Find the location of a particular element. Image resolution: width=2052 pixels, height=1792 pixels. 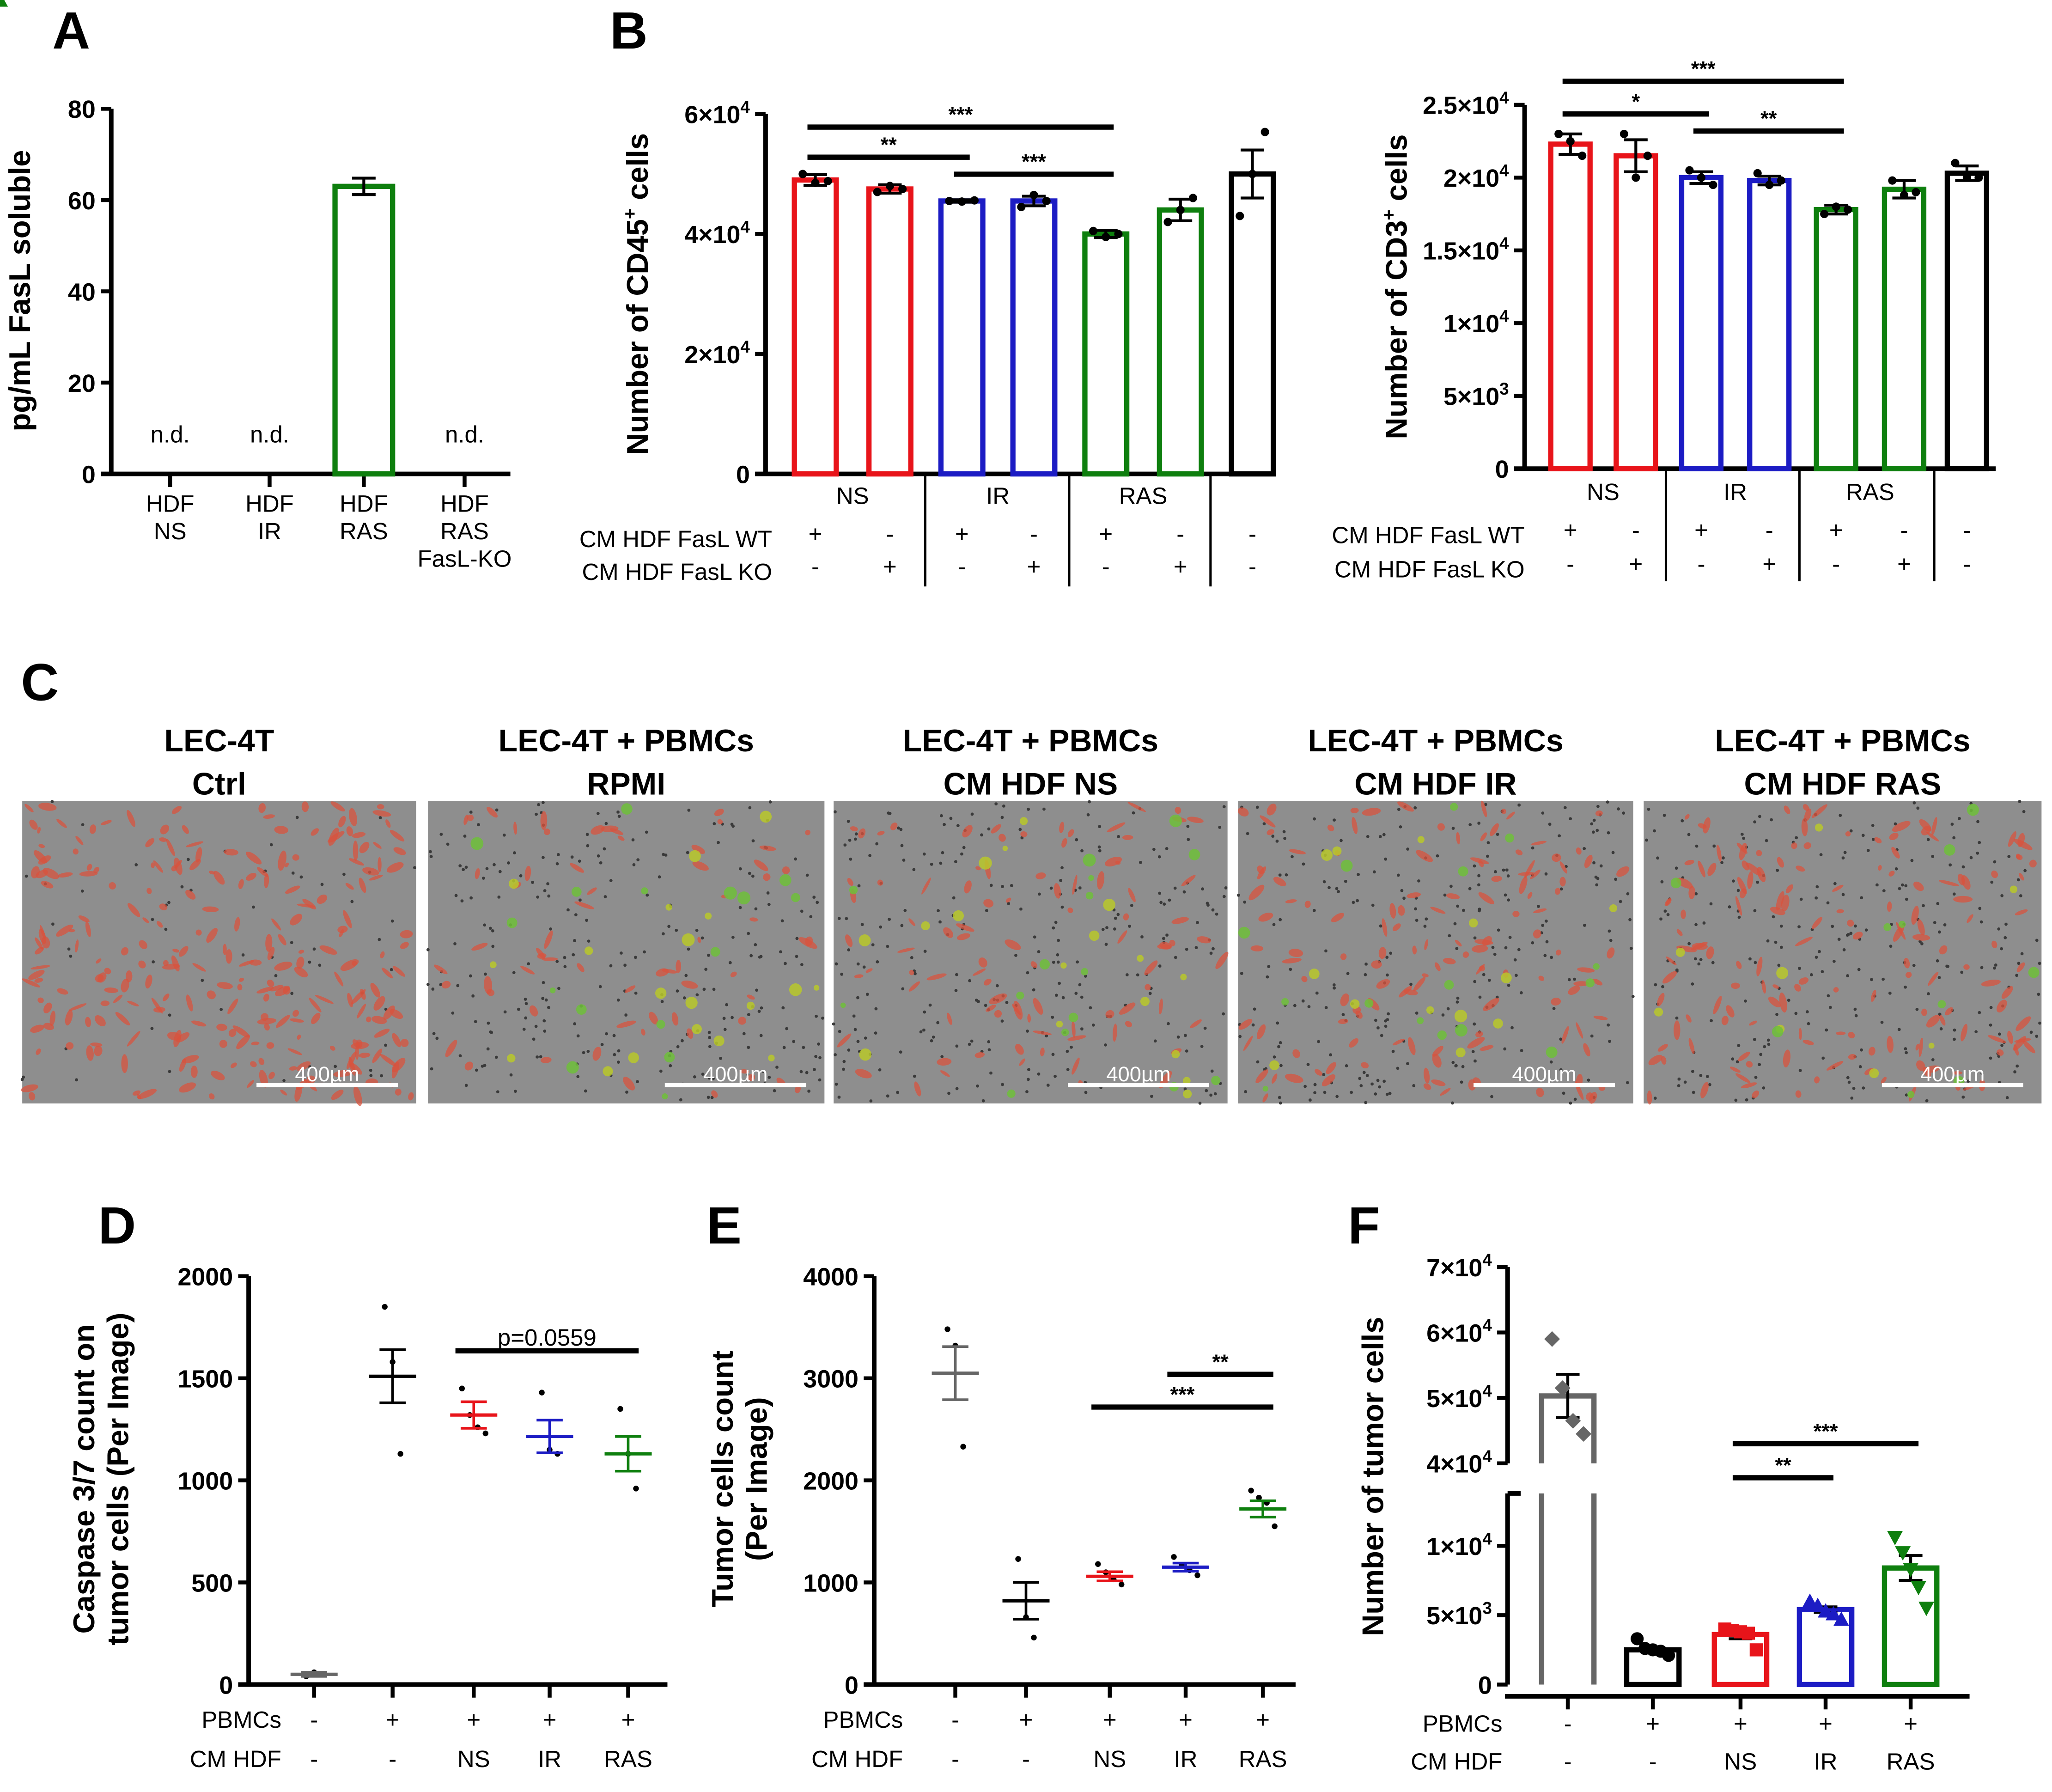

condition-sign: IR is located at coordinates (1826, 1762).